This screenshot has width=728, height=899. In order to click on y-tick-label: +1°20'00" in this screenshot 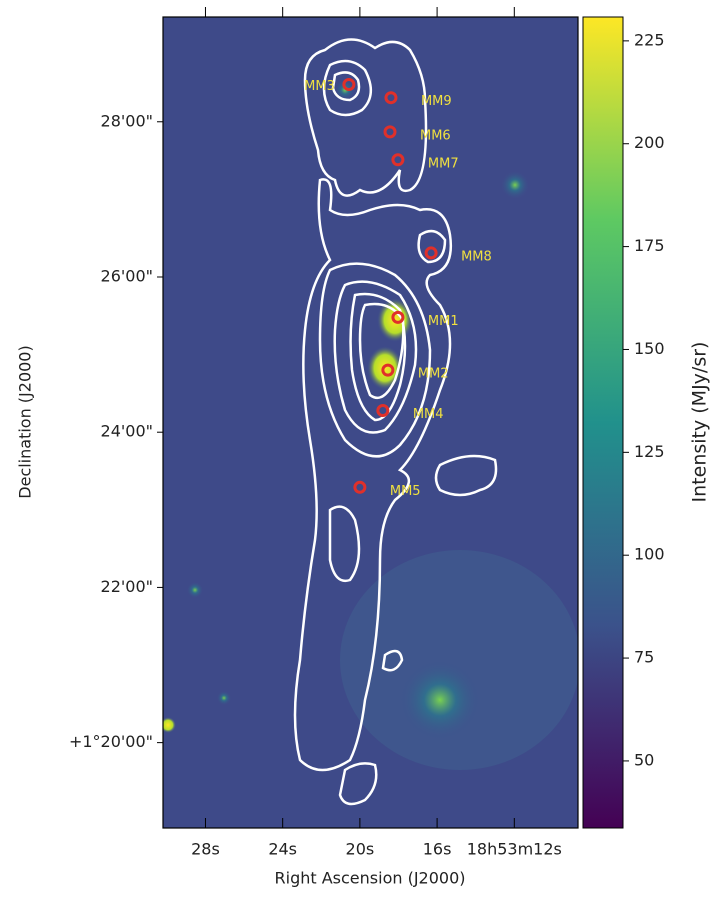, I will do `click(111, 741)`.